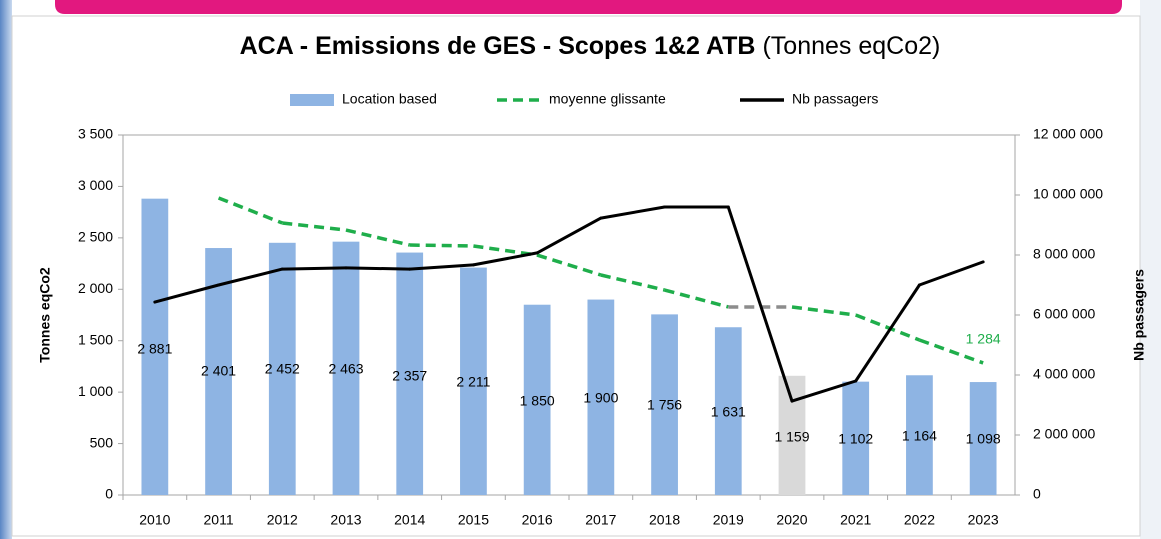 The image size is (1161, 539). I want to click on x-tick-label: 2015, so click(473, 520).